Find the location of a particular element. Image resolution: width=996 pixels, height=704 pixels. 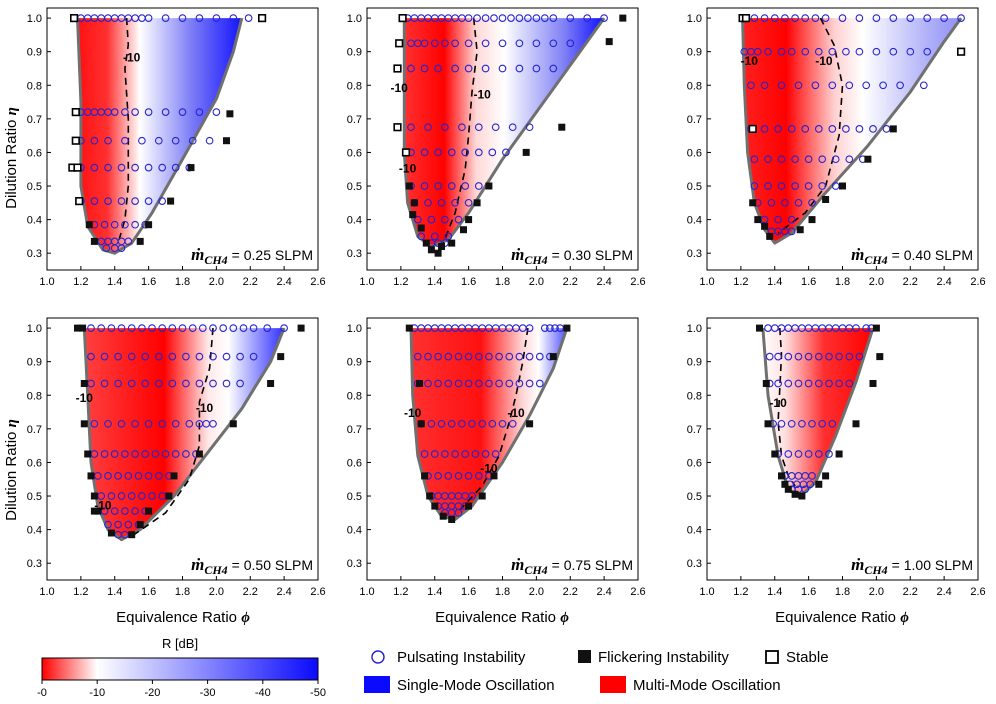

colorbar-tick-label: -30 is located at coordinates (208, 693).